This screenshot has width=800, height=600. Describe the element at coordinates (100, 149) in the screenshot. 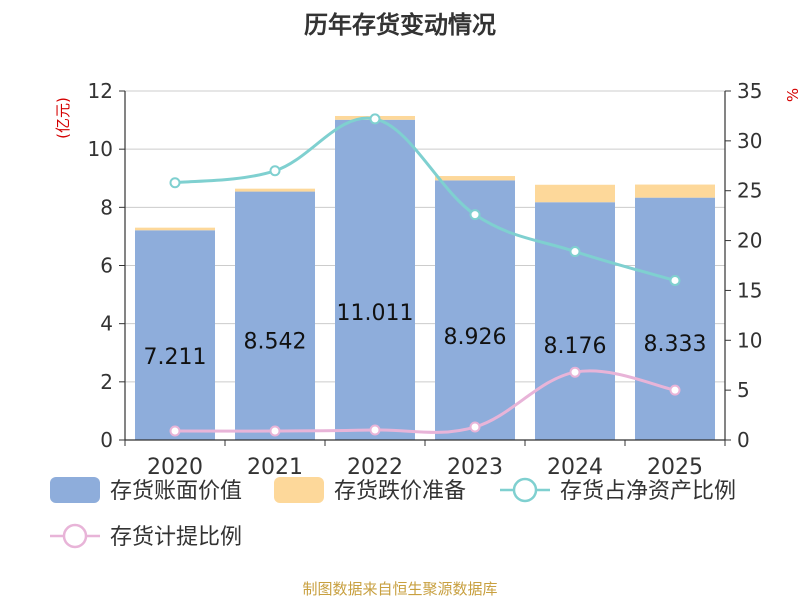

I see `y-left-tick-label: 10` at that location.